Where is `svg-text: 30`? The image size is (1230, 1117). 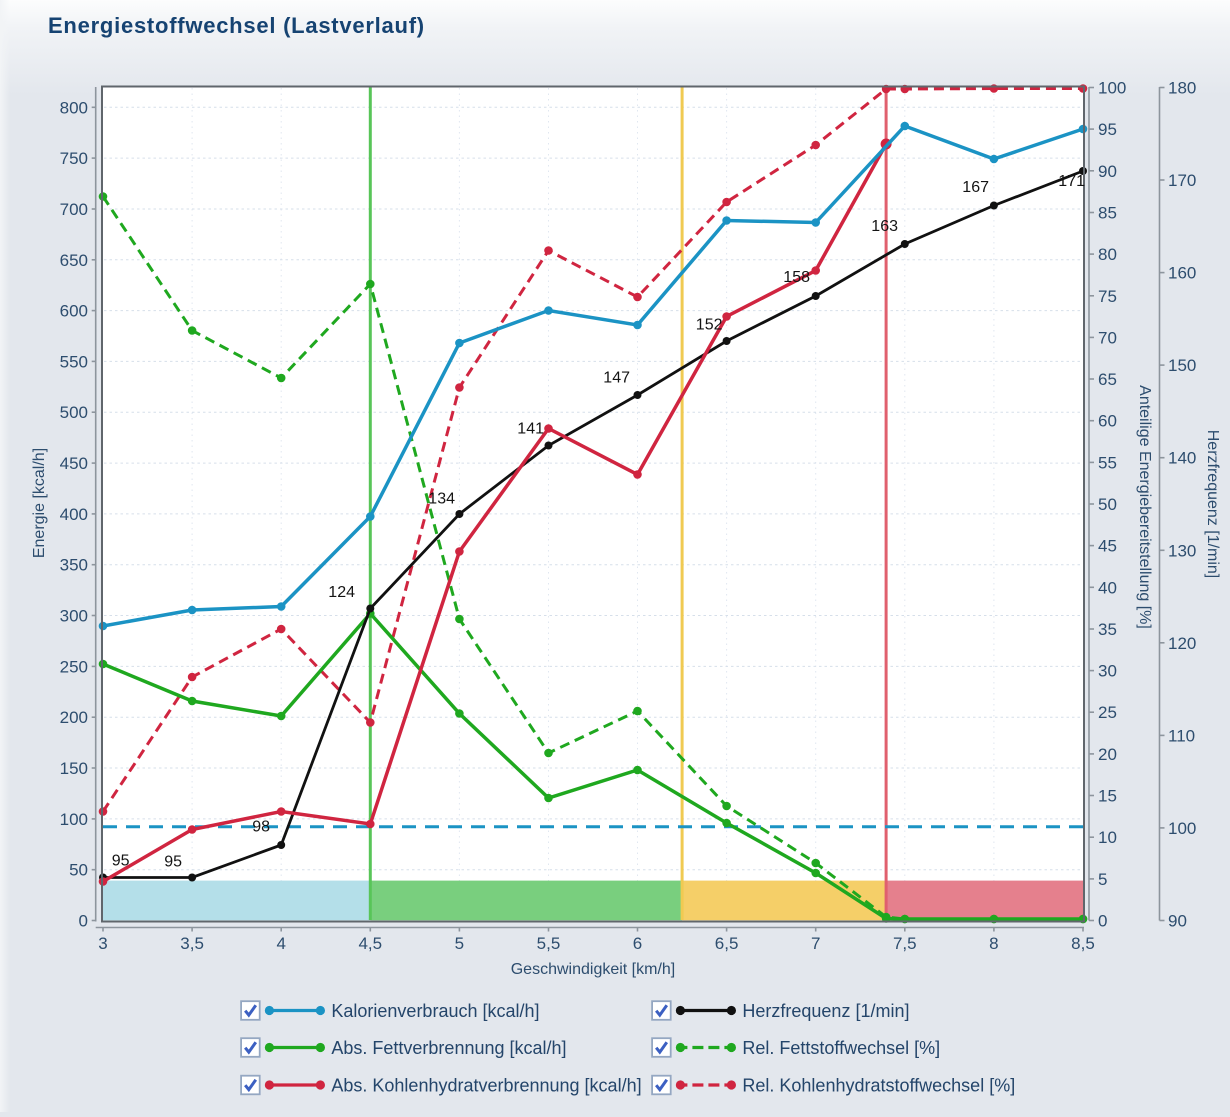 svg-text: 30 is located at coordinates (1107, 671).